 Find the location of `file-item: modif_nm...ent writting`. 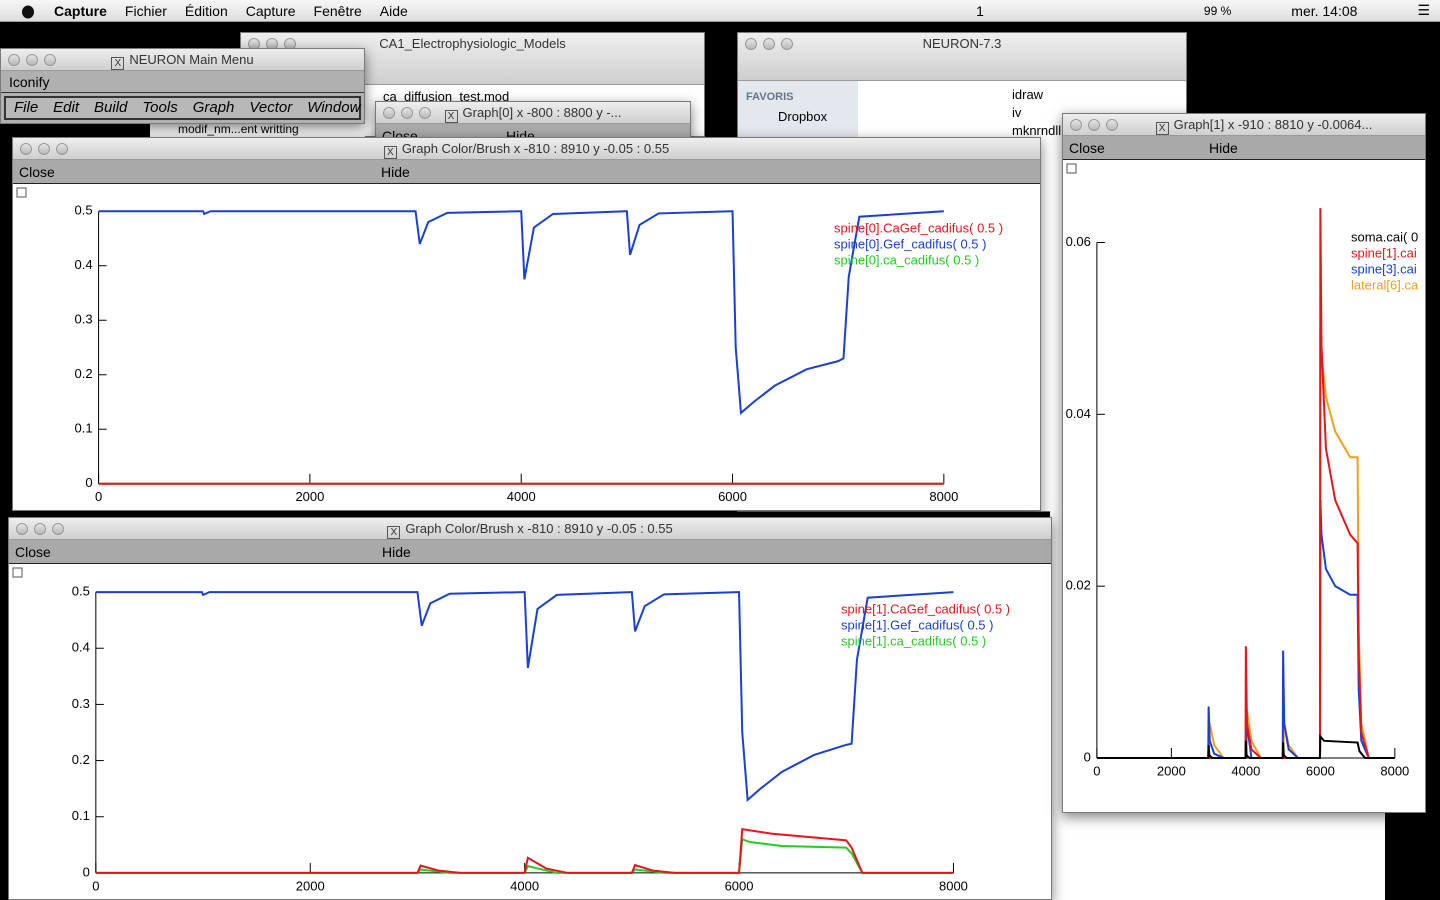

file-item: modif_nm...ent writting is located at coordinates (257, 130).